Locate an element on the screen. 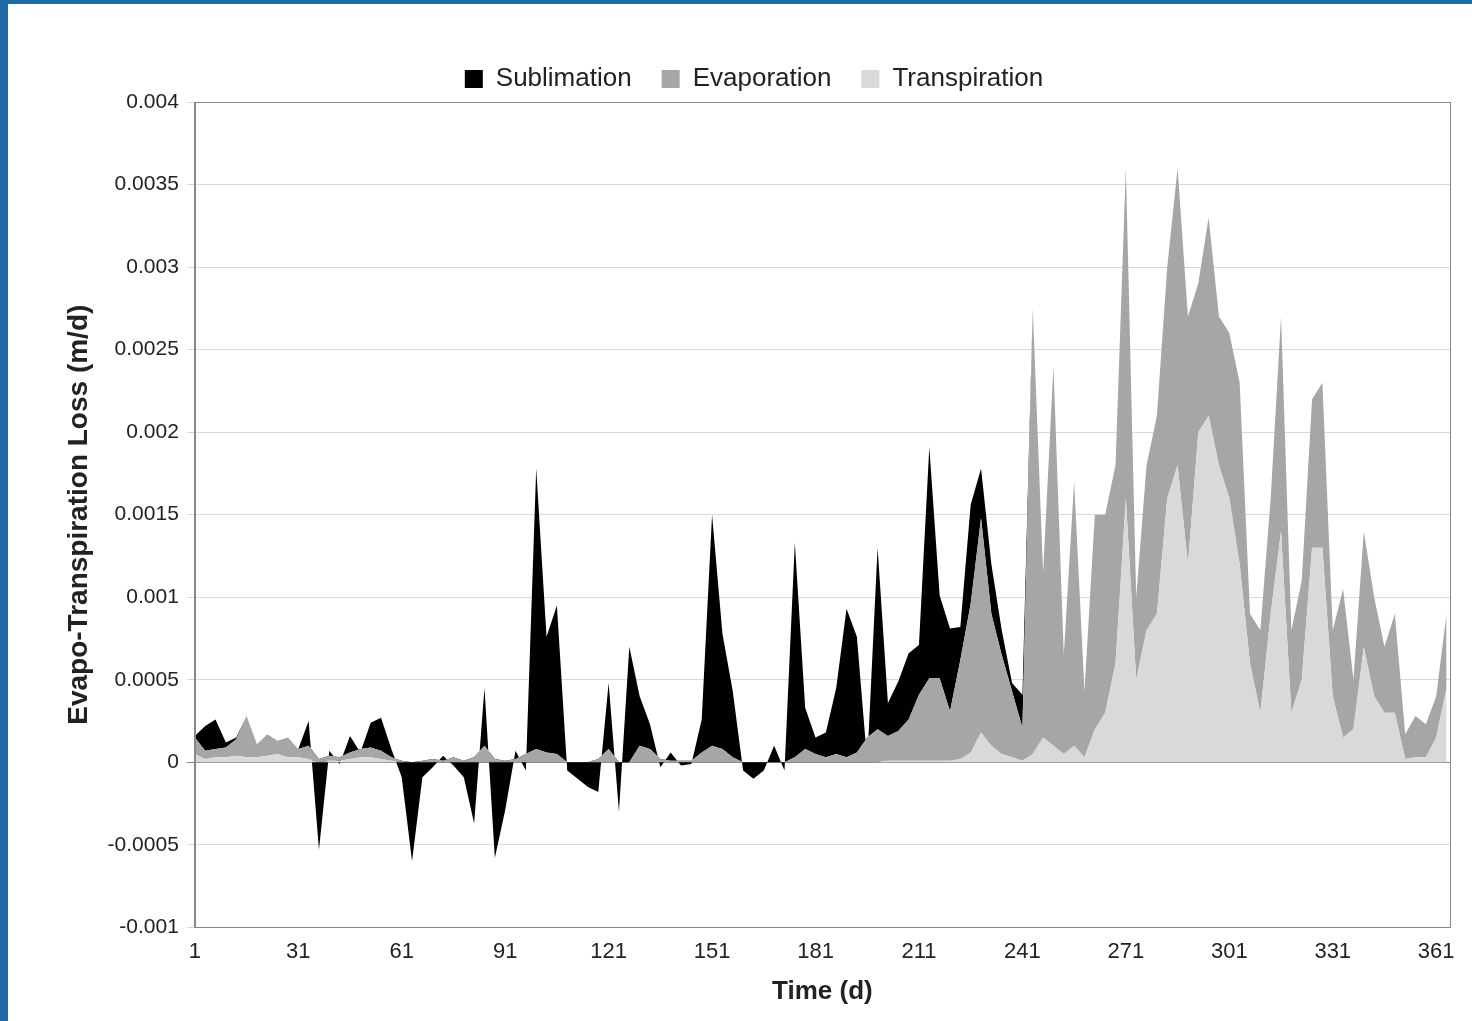  legend-label: Evaporation is located at coordinates (762, 77).